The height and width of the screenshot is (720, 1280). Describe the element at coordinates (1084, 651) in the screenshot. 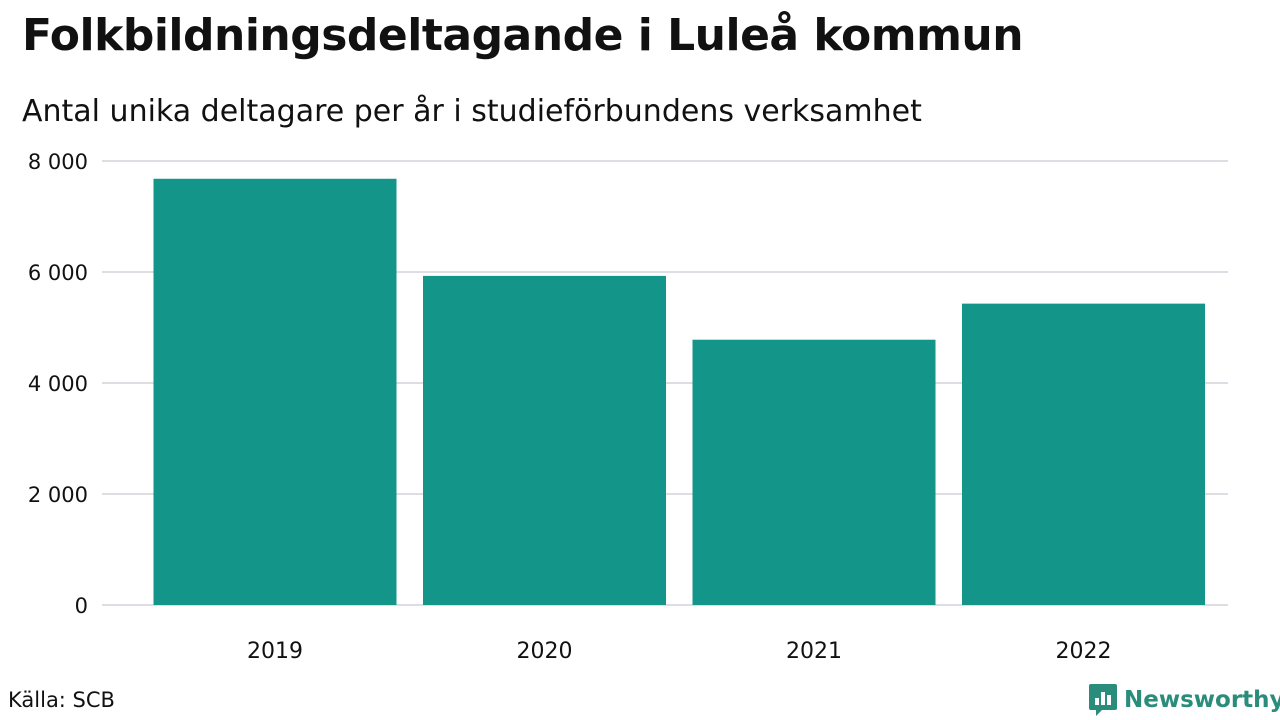

I see `x-tick-label: 2022` at that location.